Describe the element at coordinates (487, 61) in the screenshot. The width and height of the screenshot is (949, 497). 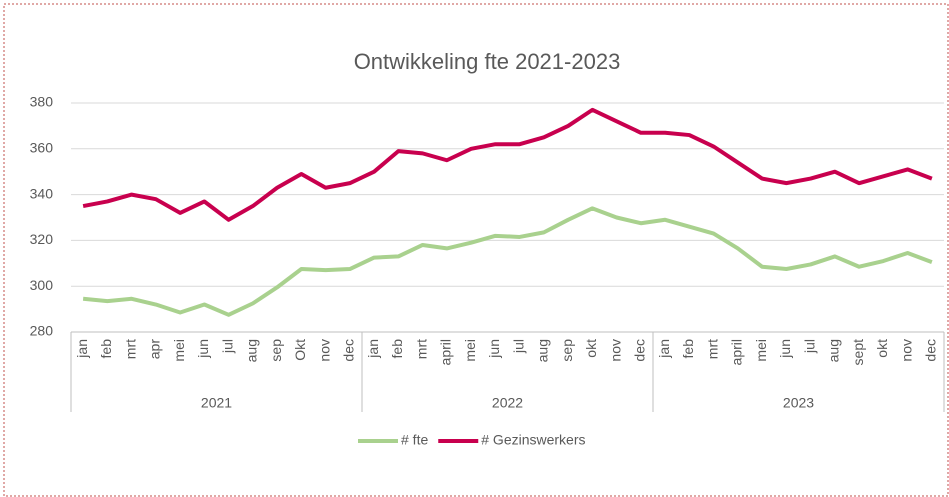
I see `chart-title: Ontwikkeling fte 2021-2023` at that location.